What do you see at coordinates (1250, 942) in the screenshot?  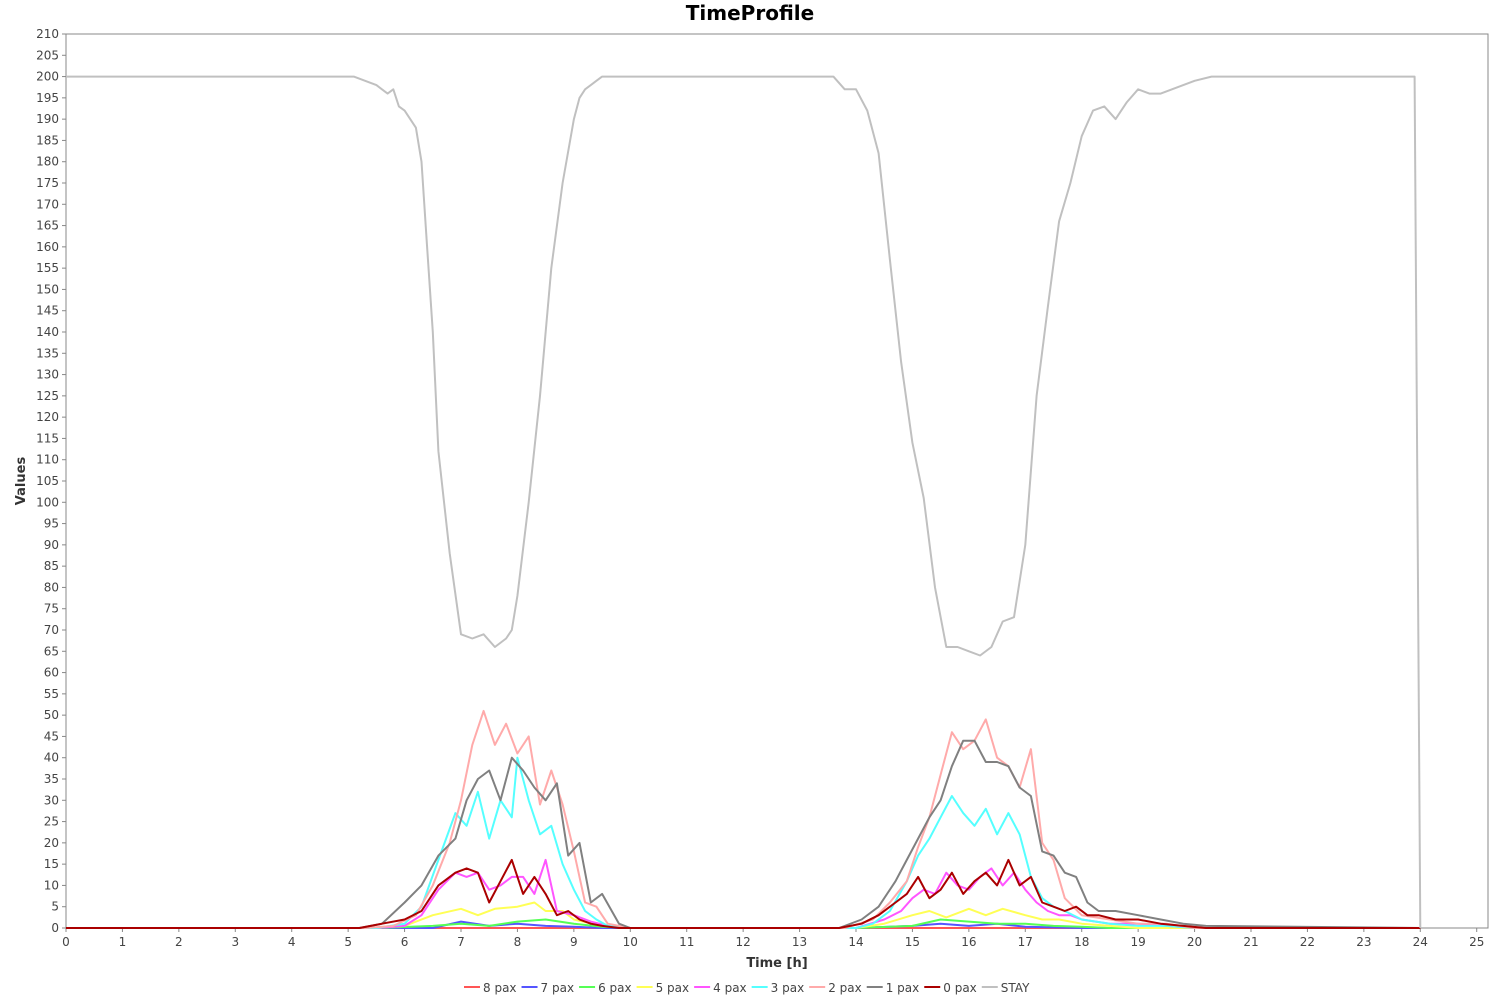 I see `x-tick-label: 21` at bounding box center [1250, 942].